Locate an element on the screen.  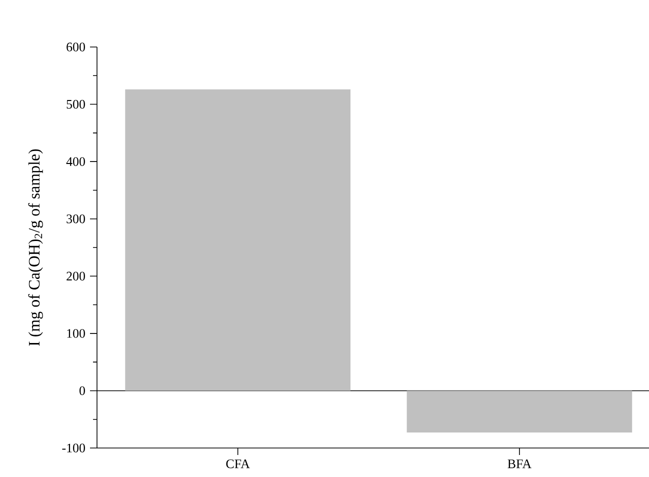
y-tick-label: 200 is located at coordinates (75, 276).